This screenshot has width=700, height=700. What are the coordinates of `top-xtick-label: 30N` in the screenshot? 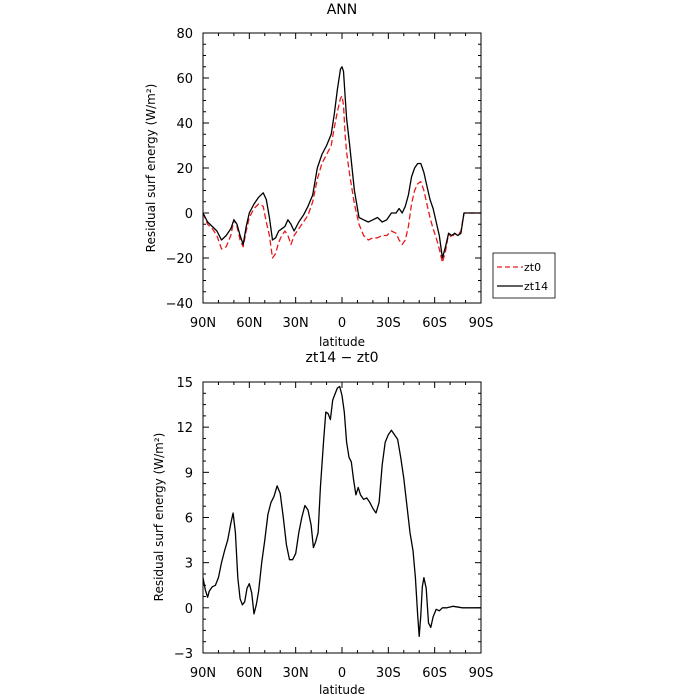 It's located at (296, 323).